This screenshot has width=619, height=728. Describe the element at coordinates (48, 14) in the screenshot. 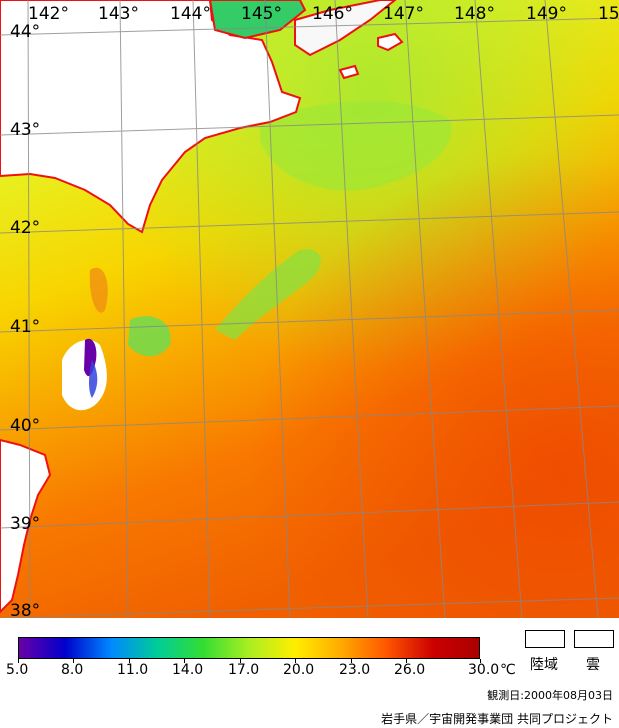

I see `longitude-label: 142°` at that location.